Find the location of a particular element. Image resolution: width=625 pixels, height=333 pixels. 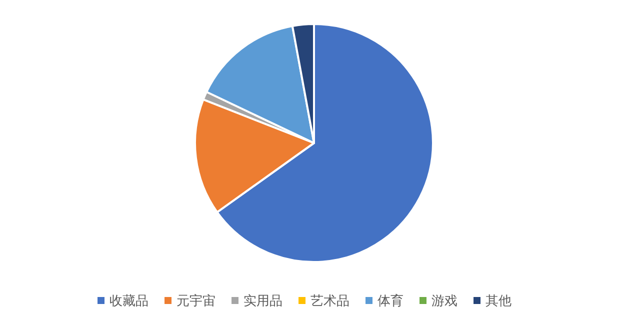

legend-label: 游戏 is located at coordinates (445, 301).